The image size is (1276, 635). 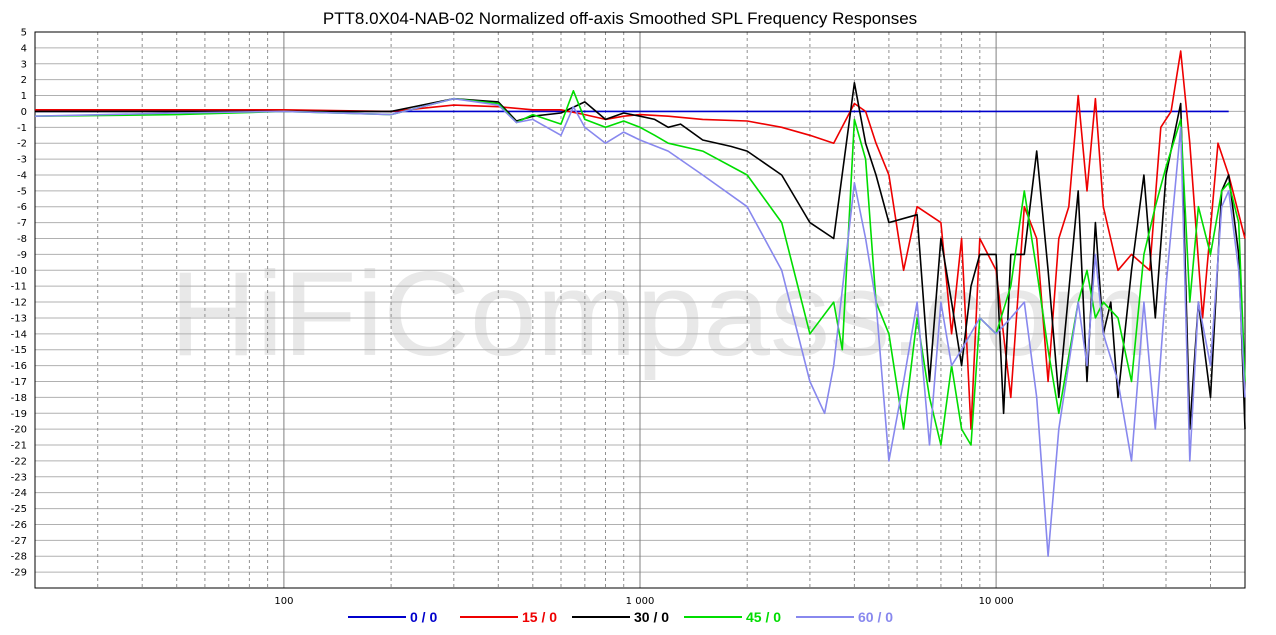 What do you see at coordinates (19, 350) in the screenshot?
I see `y-tick-label: -15` at bounding box center [19, 350].